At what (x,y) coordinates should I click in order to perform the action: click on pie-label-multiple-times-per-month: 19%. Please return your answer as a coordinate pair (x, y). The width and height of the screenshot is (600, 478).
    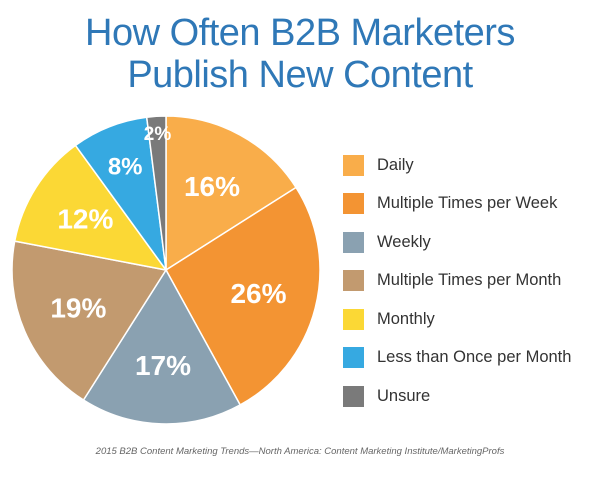
    Looking at the image, I should click on (78, 307).